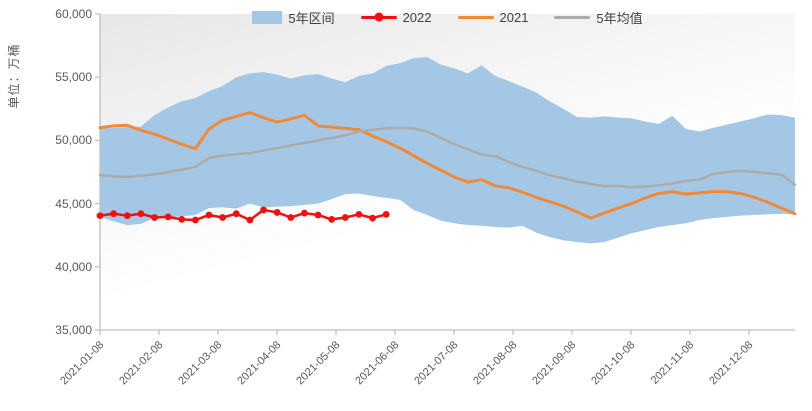 Image resolution: width=812 pixels, height=411 pixels. I want to click on legend-label: 2022, so click(417, 17).